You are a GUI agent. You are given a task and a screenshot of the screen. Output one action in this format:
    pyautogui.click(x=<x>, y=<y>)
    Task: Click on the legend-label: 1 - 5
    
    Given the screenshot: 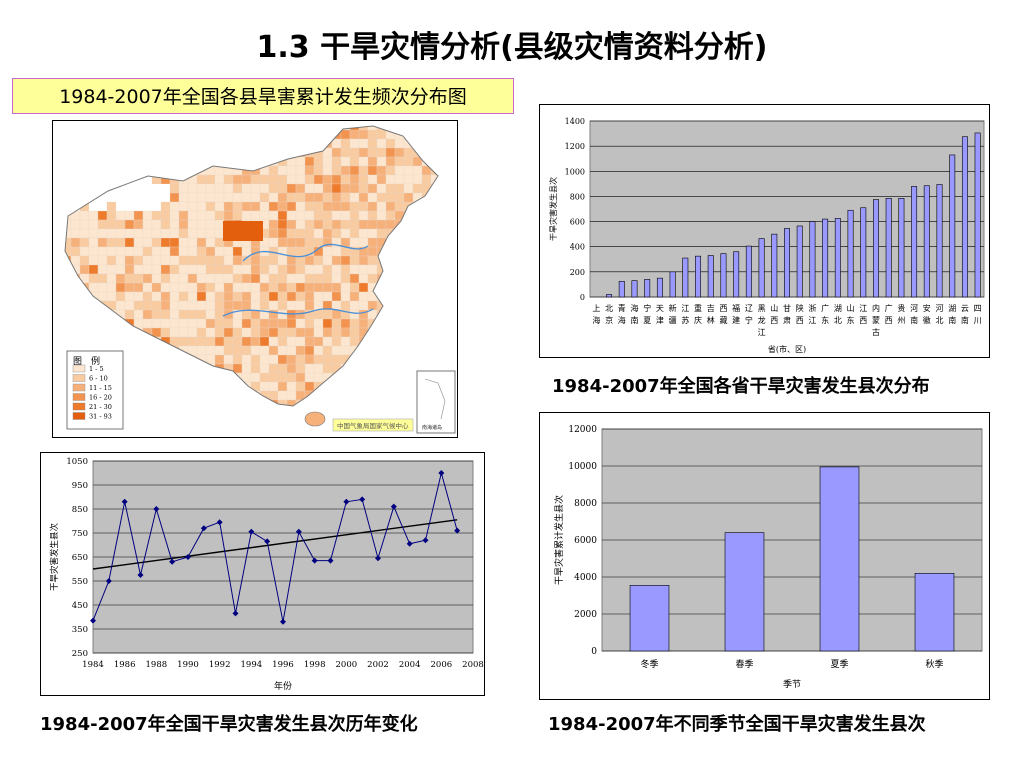 What is the action you would take?
    pyautogui.click(x=96, y=369)
    